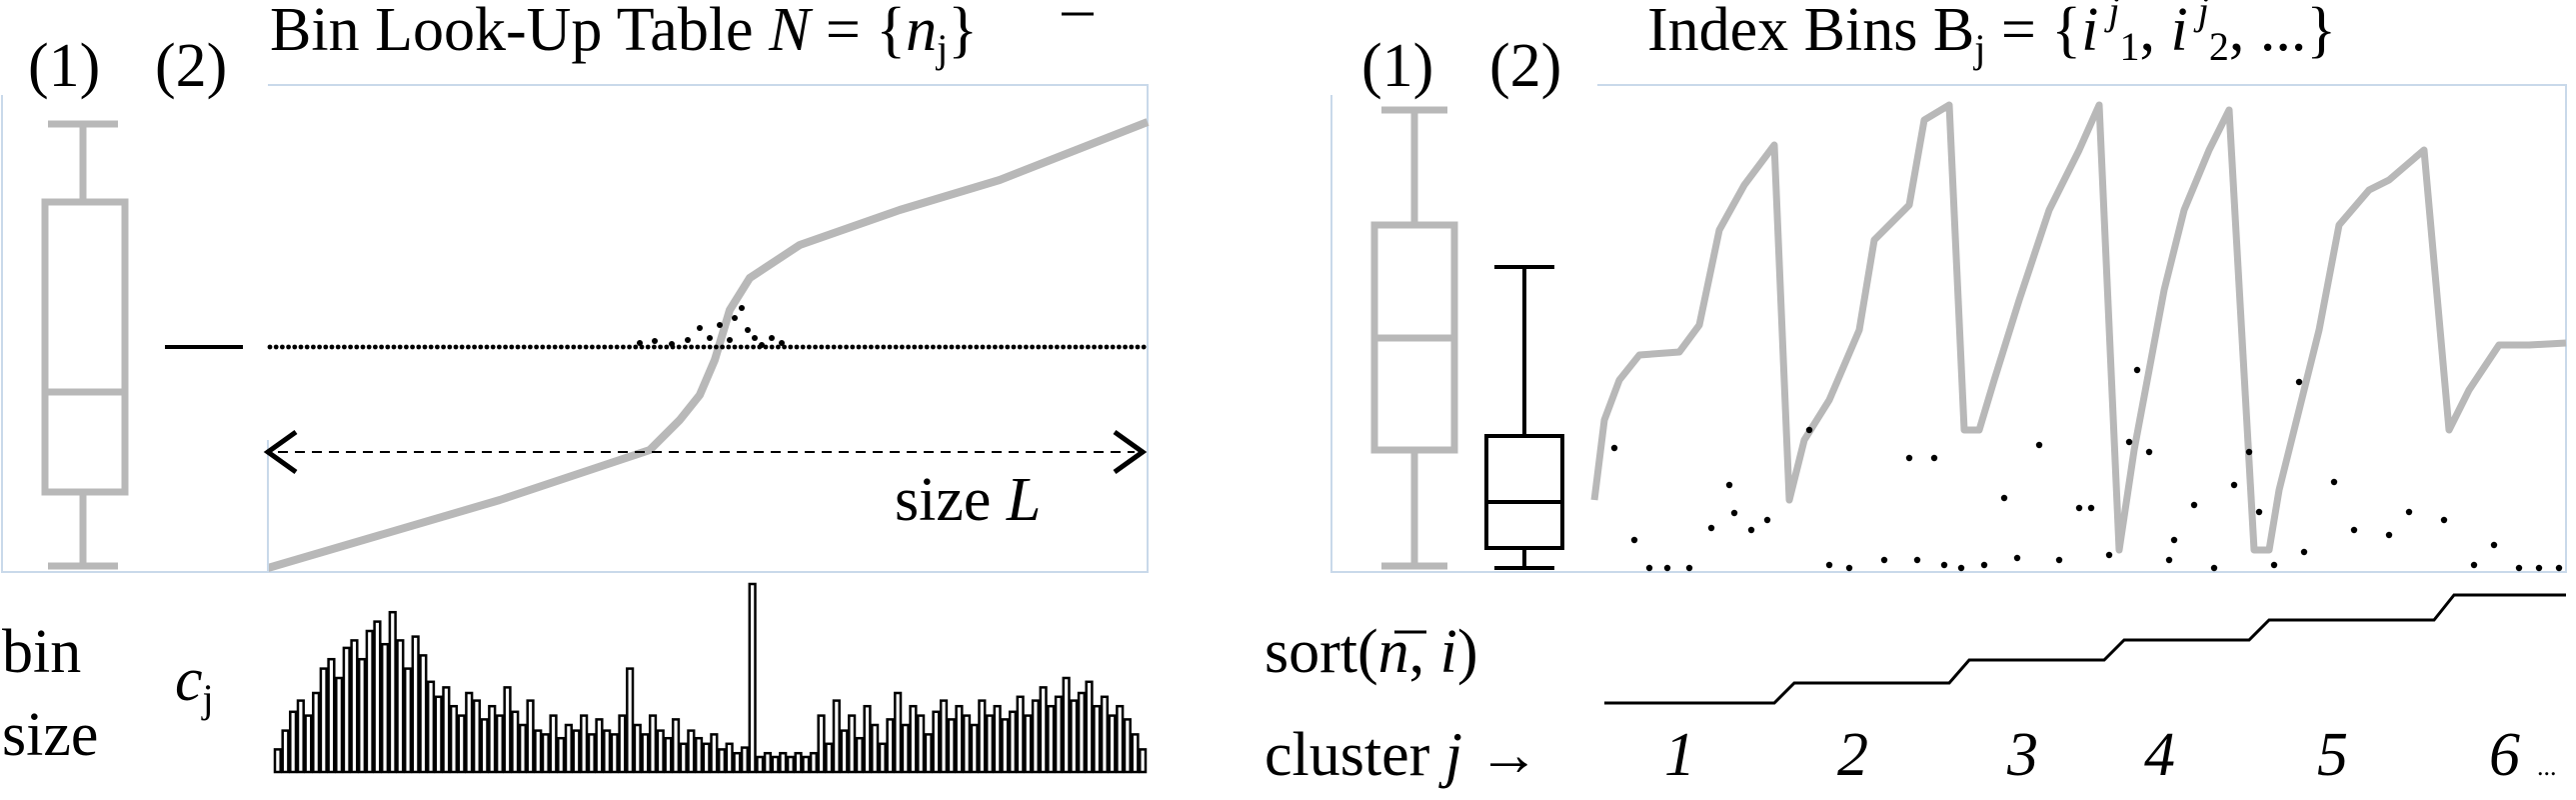  What do you see at coordinates (710, 678) in the screenshot?
I see `bin-size-histogram` at bounding box center [710, 678].